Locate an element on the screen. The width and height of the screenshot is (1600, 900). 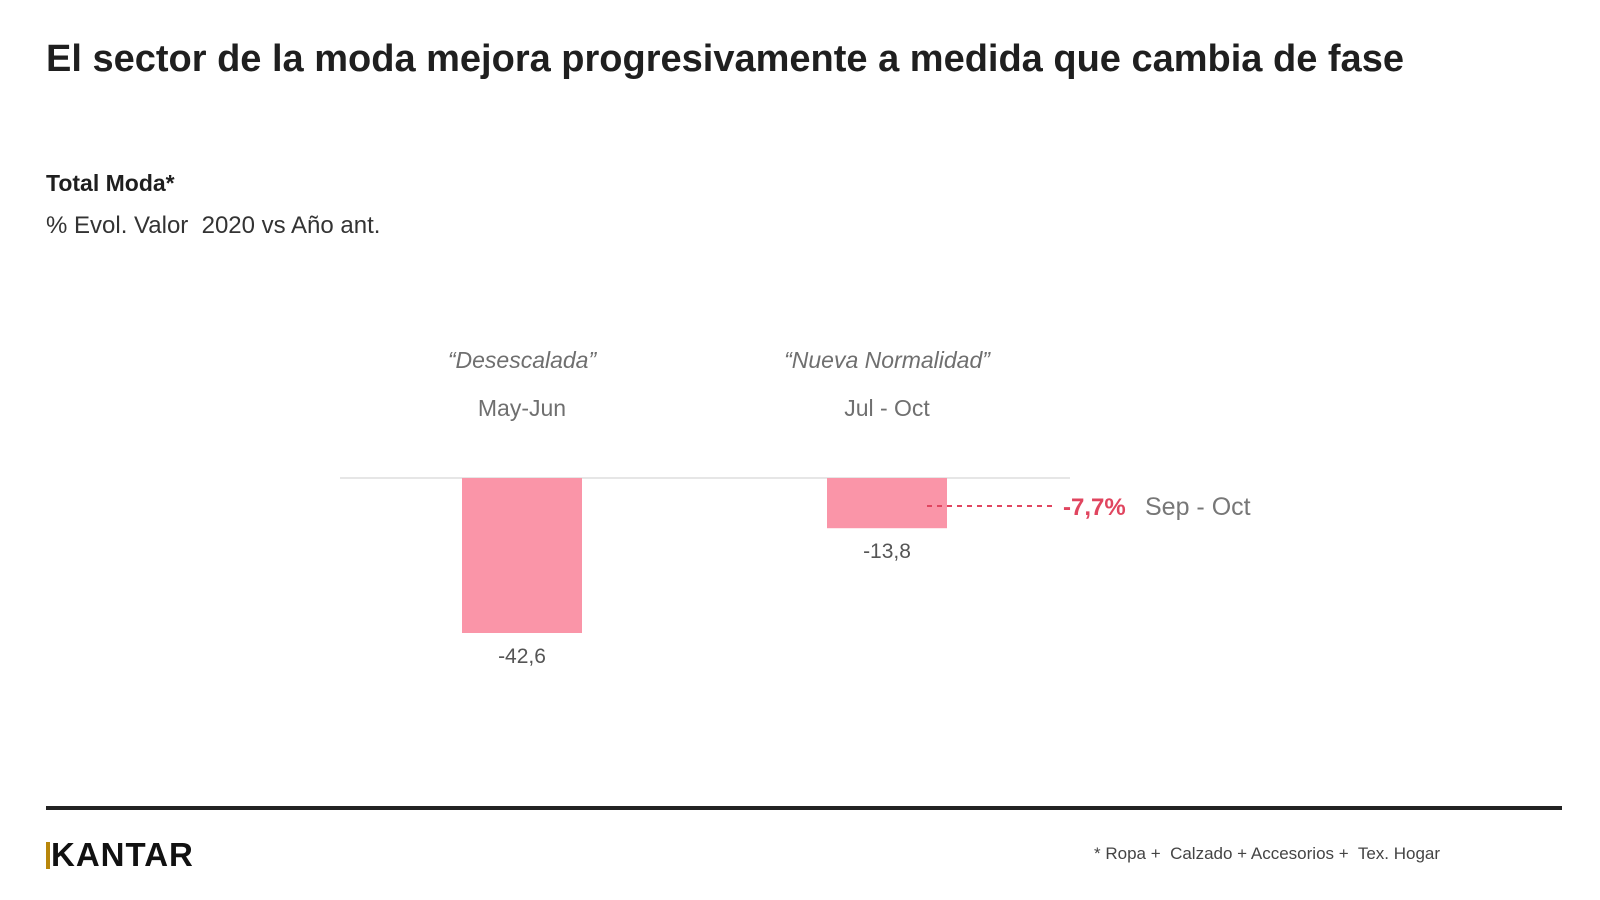
category-label: Jul - Oct is located at coordinates (887, 408).